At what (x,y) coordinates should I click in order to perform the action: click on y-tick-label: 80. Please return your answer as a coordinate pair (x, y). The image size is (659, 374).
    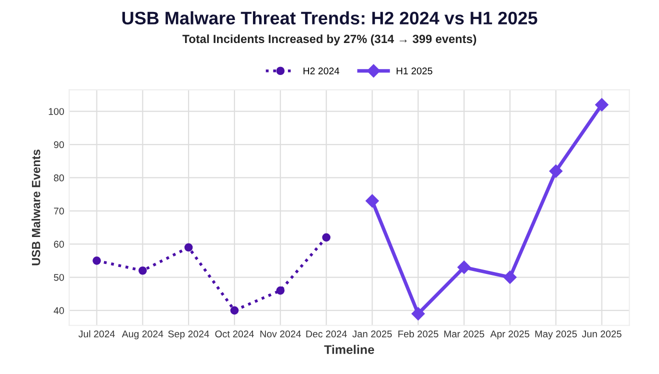
    Looking at the image, I should click on (59, 178).